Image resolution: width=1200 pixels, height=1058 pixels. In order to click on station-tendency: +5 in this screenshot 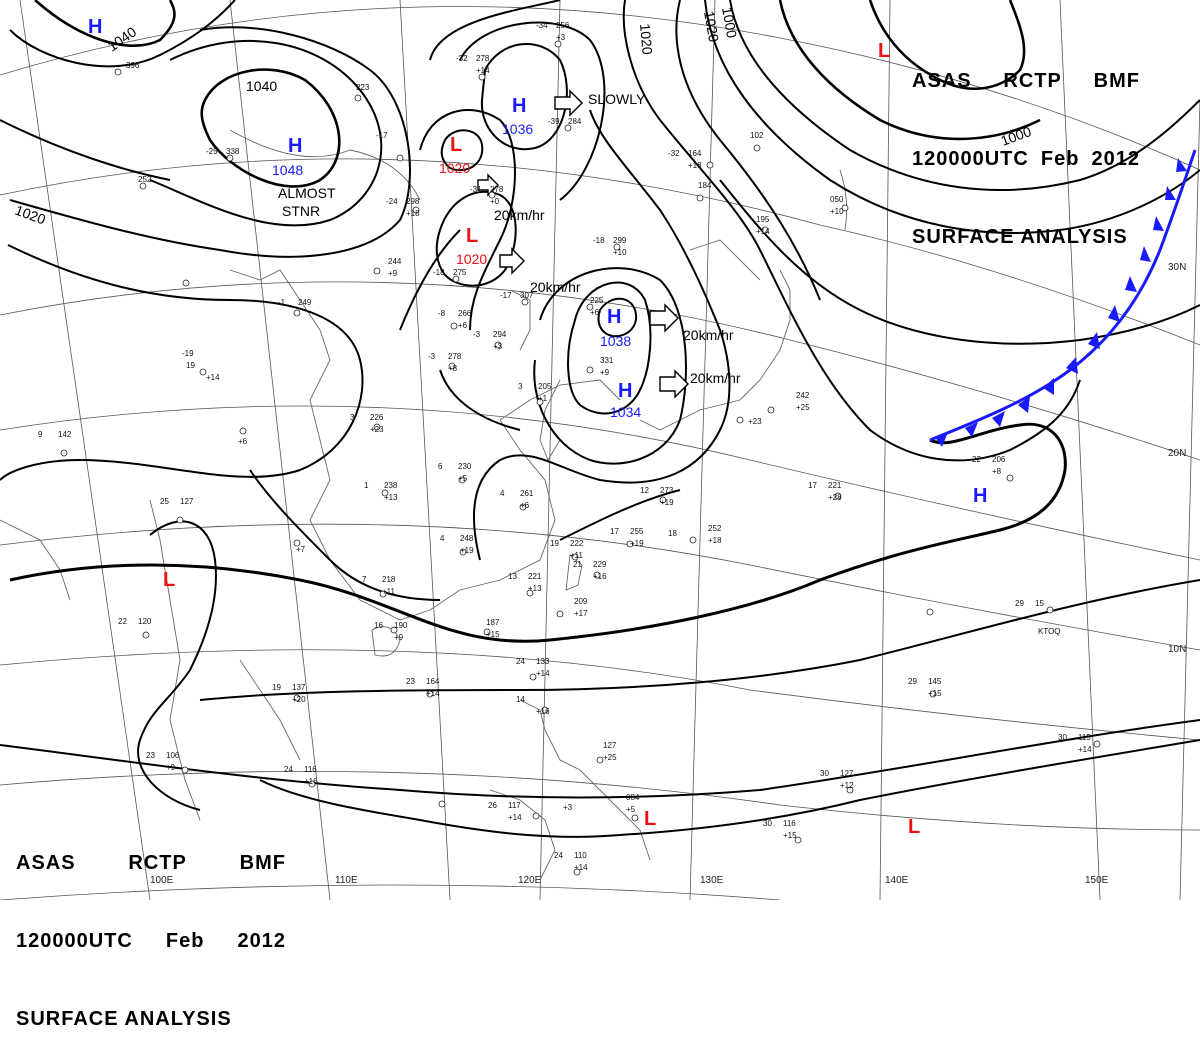, I will do `click(631, 809)`.